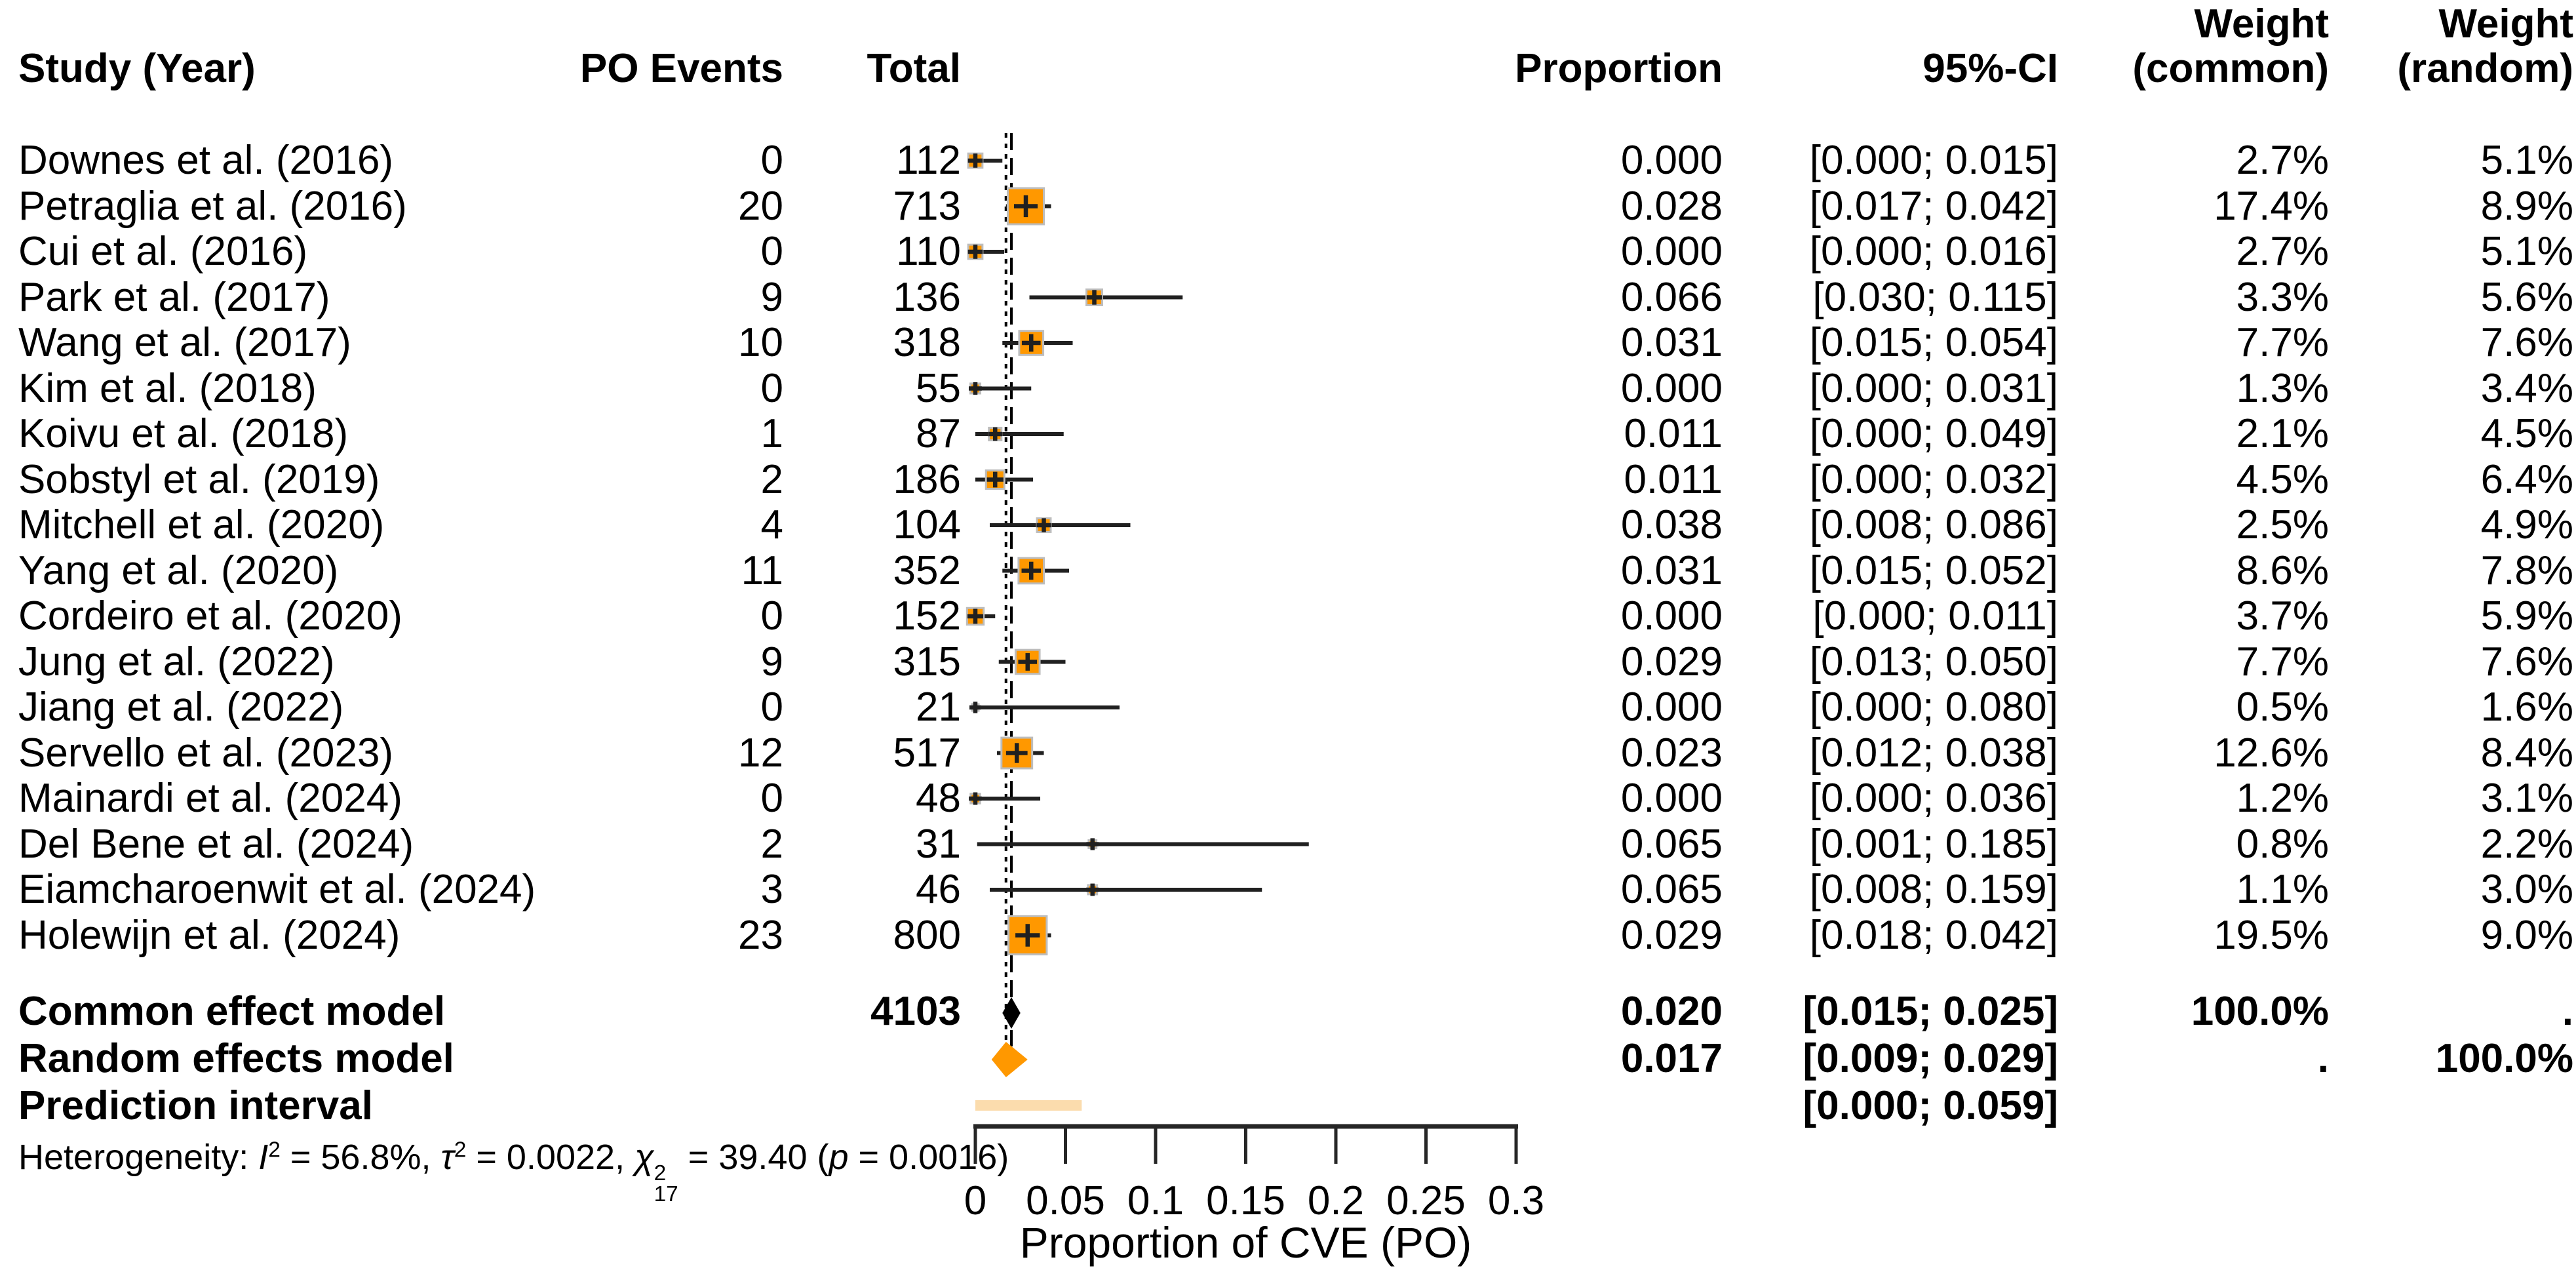 This screenshot has height=1270, width=2576. What do you see at coordinates (209, 935) in the screenshot?
I see `study-label: Holewijn et al. (2024)` at bounding box center [209, 935].